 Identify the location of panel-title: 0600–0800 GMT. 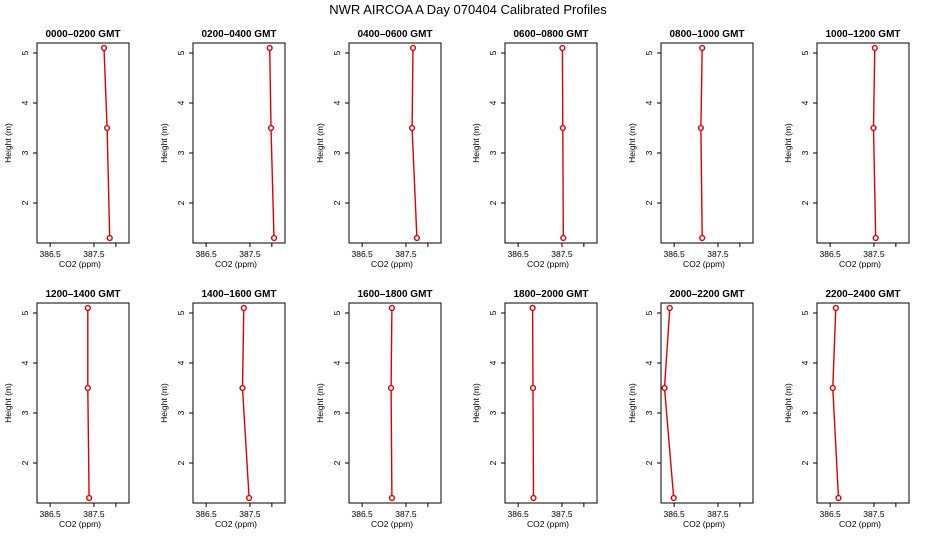
(550, 34).